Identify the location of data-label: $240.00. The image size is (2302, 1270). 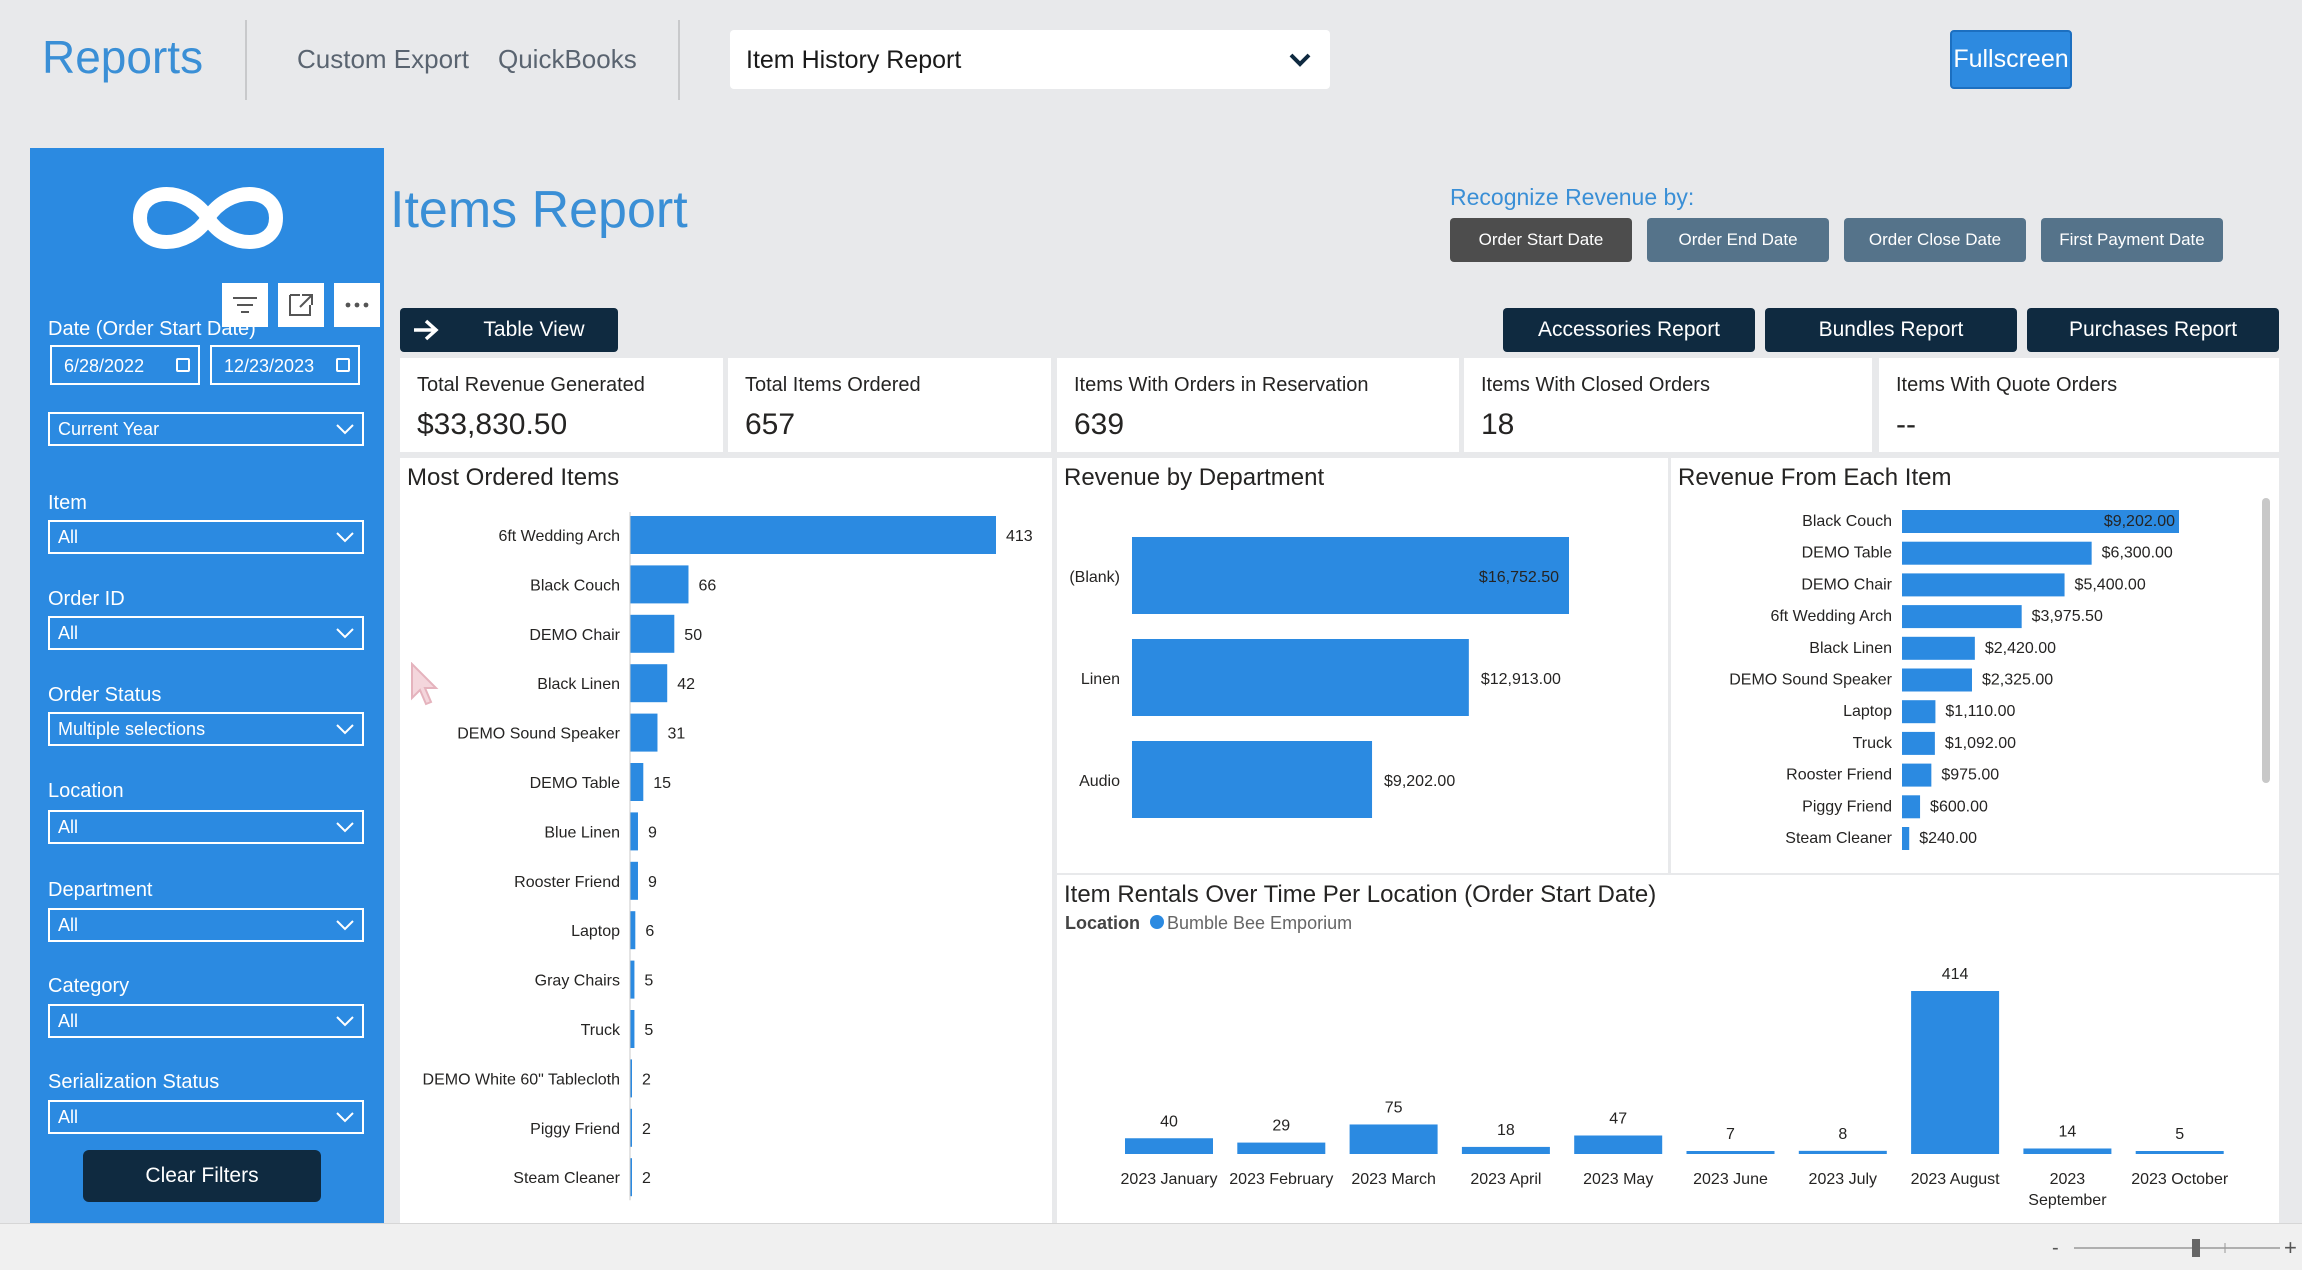
(1948, 838).